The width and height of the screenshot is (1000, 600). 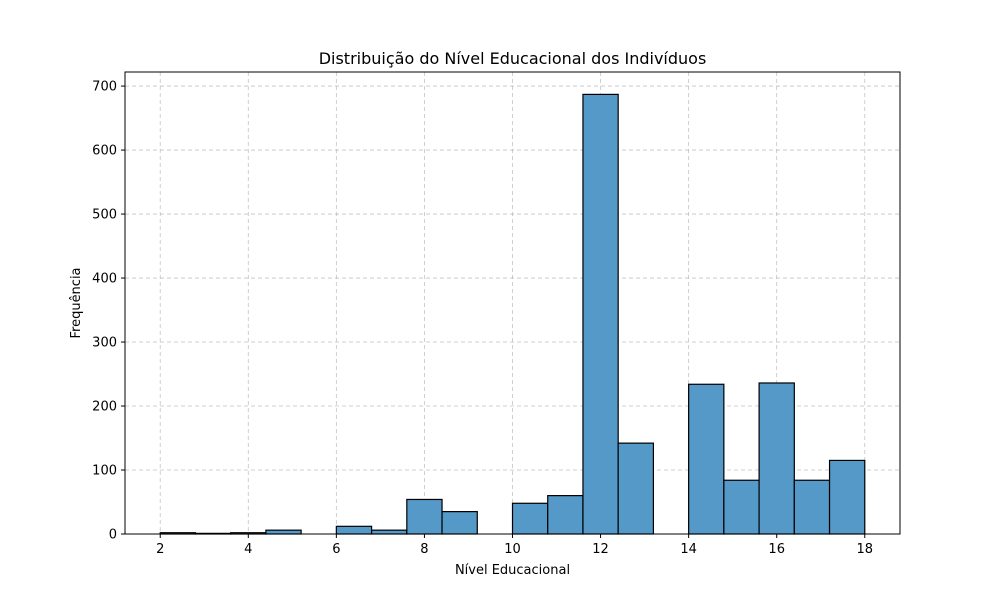 What do you see at coordinates (336, 549) in the screenshot?
I see `x-tick-label: 6` at bounding box center [336, 549].